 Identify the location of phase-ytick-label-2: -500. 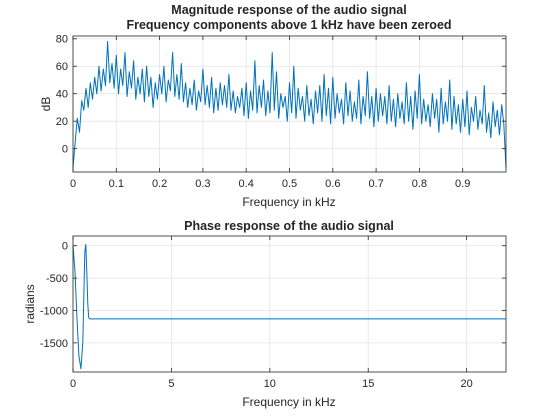
(57, 279).